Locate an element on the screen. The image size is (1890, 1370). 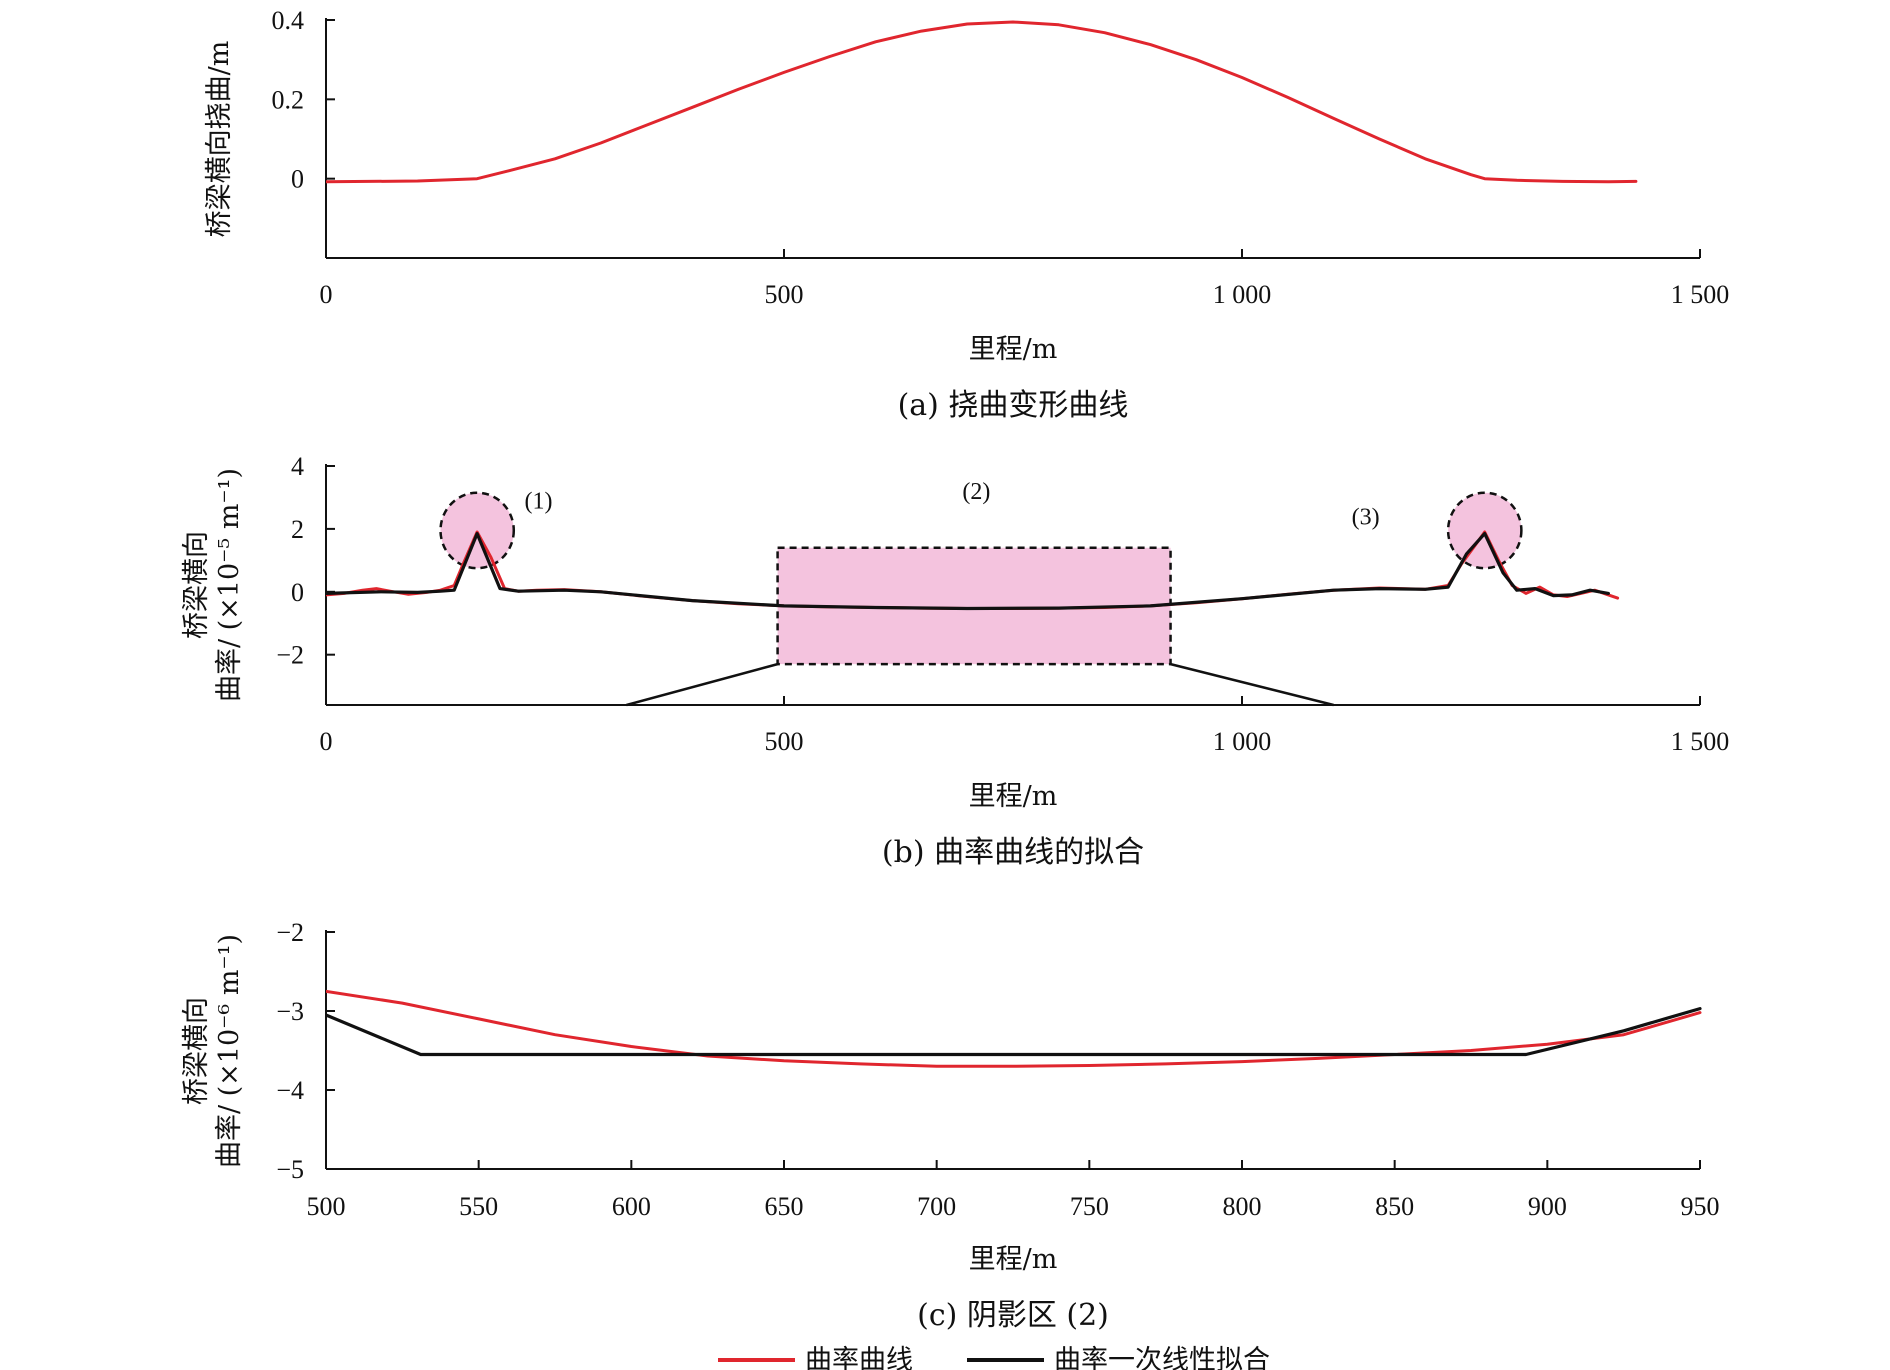
y-tick-label: 0.2 is located at coordinates (288, 99).